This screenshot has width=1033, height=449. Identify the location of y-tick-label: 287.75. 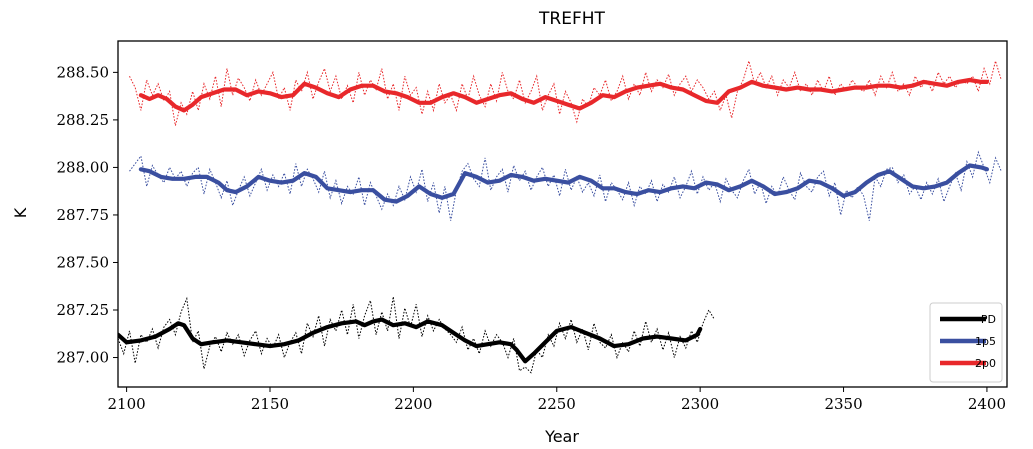
(83, 215).